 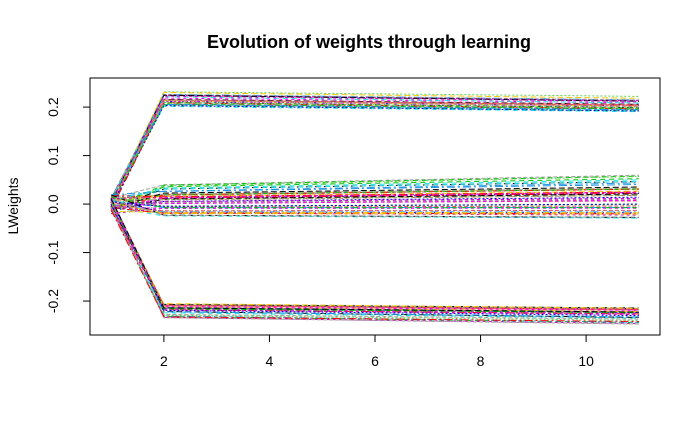 What do you see at coordinates (68, 205) in the screenshot?
I see `y-axis: -0.2 -0.1 0.0 0.1 0.2` at bounding box center [68, 205].